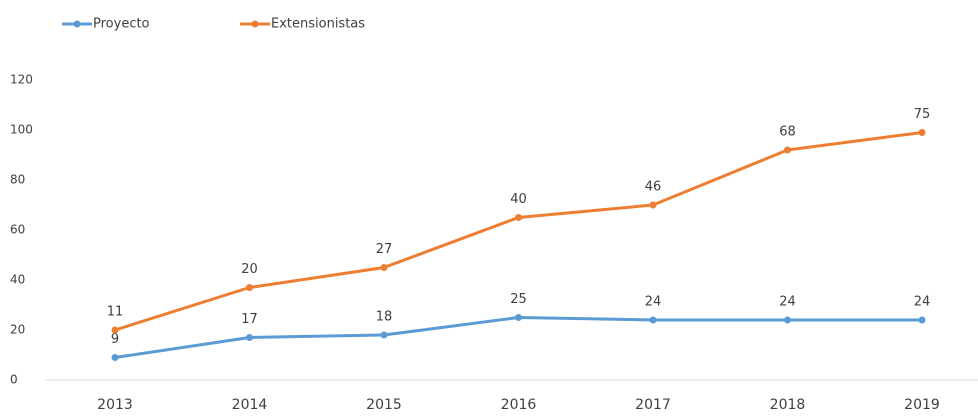  I want to click on data-label: 68, so click(787, 132).